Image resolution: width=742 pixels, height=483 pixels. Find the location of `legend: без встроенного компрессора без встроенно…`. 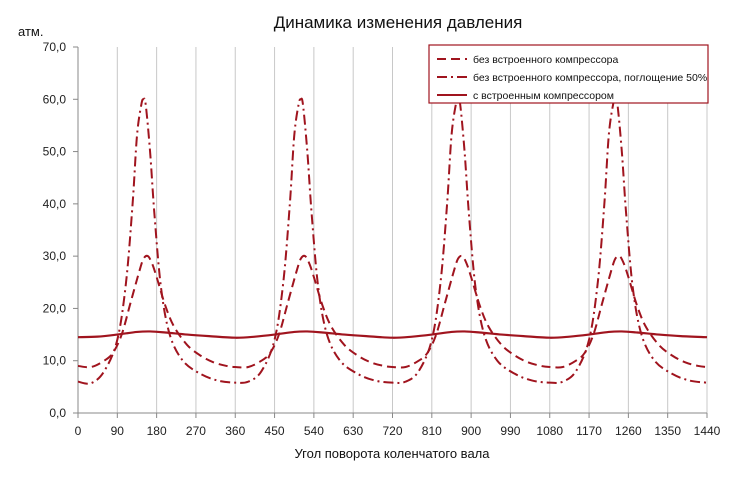

legend: без встроенного компрессора без встроенно… is located at coordinates (568, 74).